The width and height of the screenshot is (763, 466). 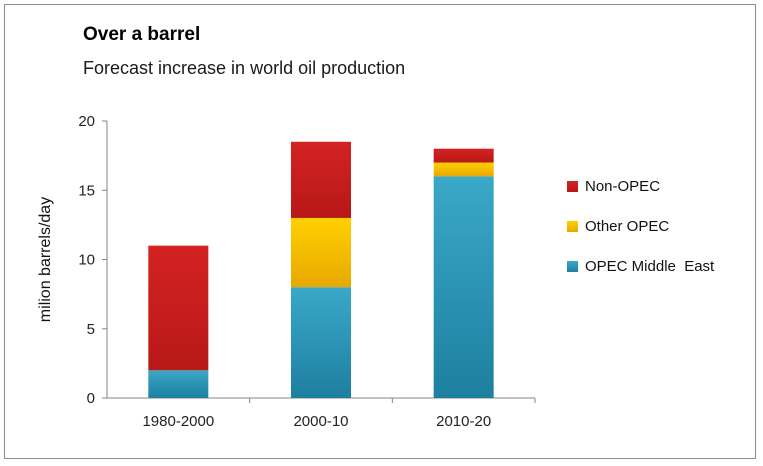 I want to click on bar-2010-20-non-opec, so click(x=463, y=155).